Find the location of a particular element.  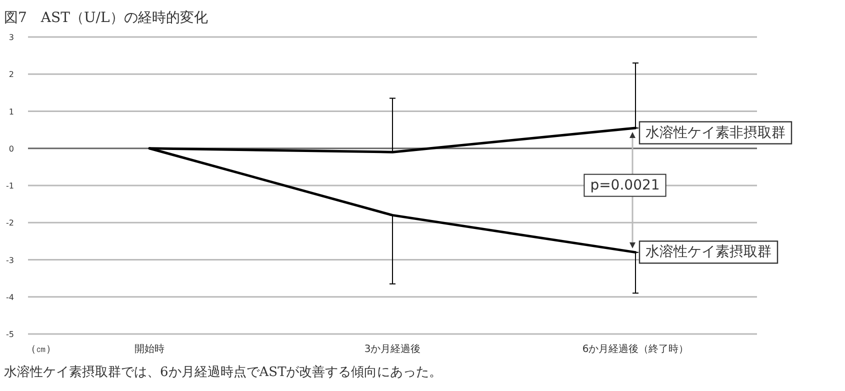

x-tick-label: 開始時 is located at coordinates (149, 349).